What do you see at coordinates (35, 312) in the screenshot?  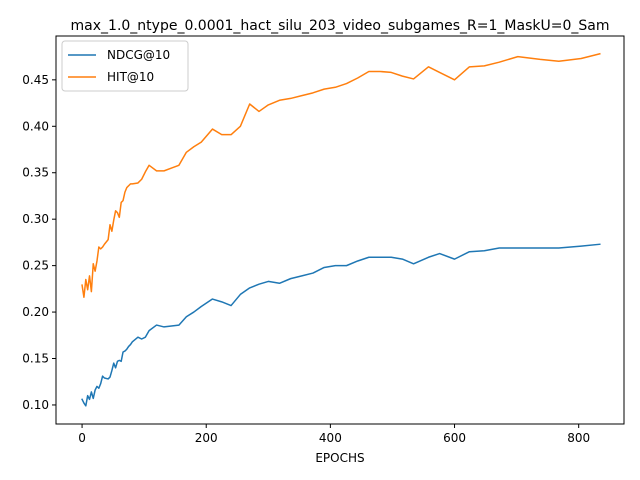 I see `y-tick-label: 0.20` at bounding box center [35, 312].